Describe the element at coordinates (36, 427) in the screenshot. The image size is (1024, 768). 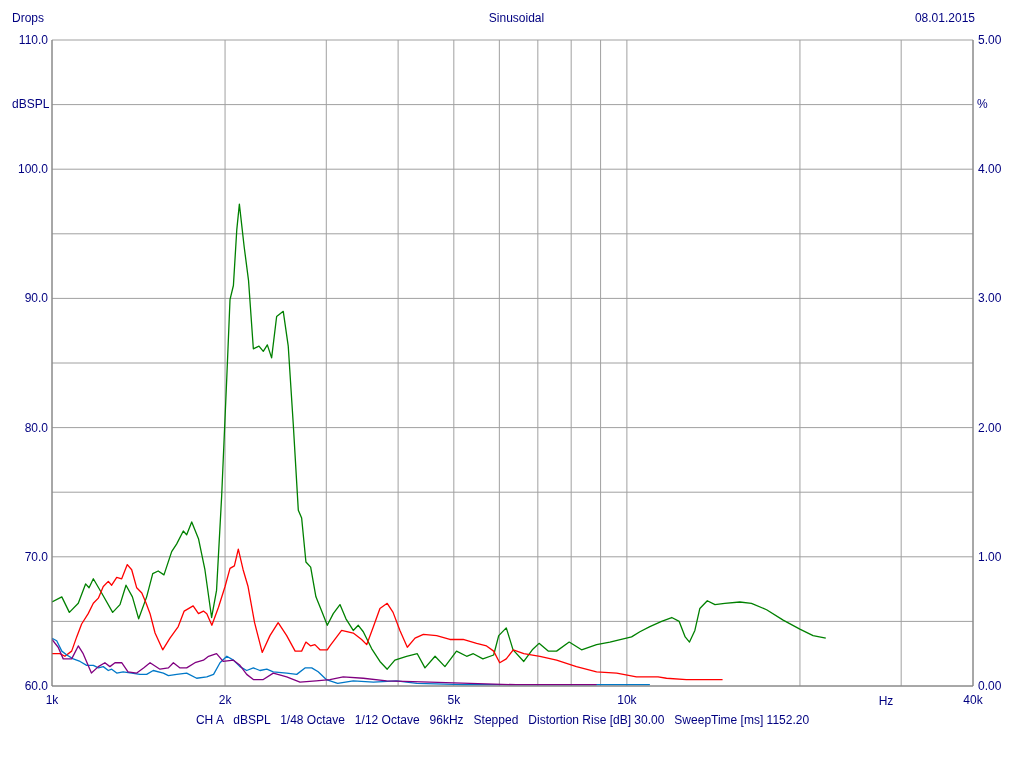
I see `y-tick-label: 80.0` at that location.